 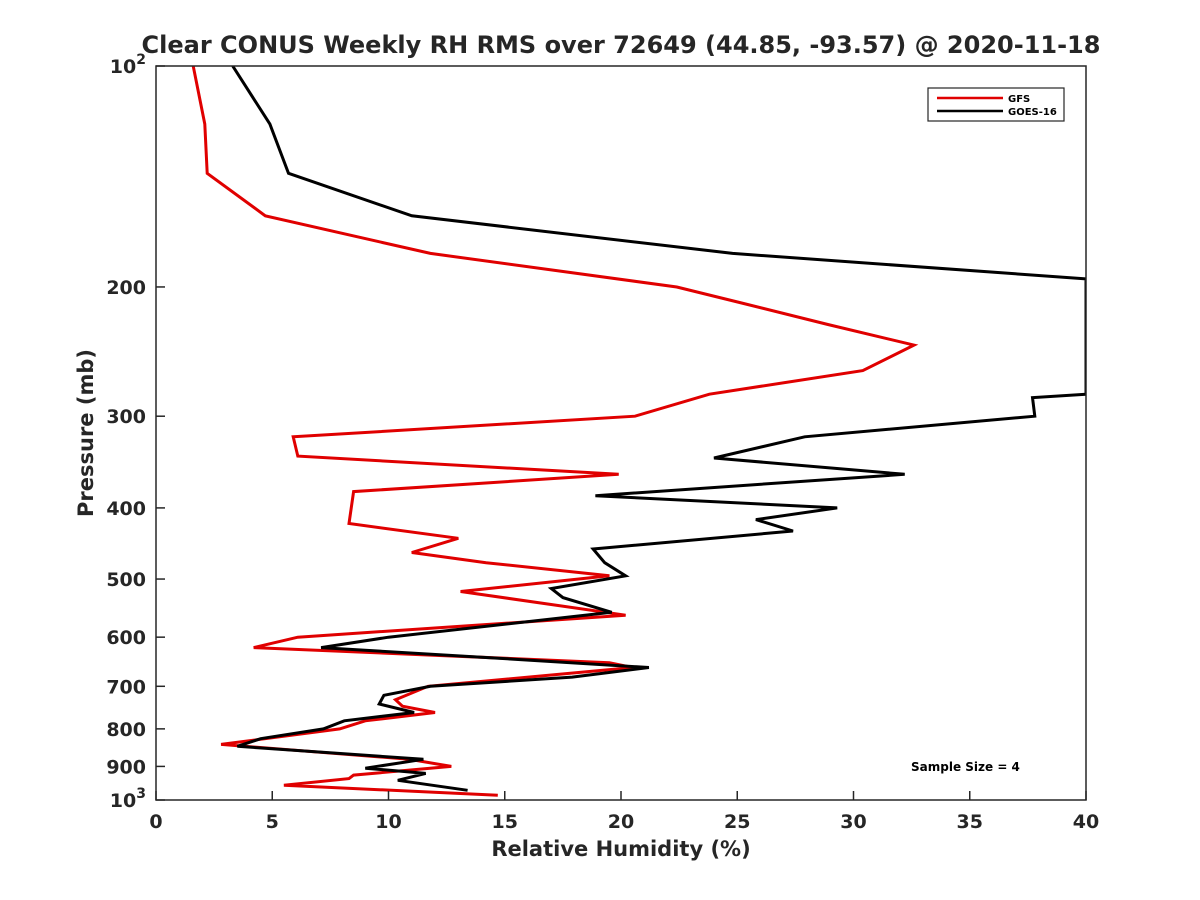 What do you see at coordinates (1032, 112) in the screenshot?
I see `legend-label-goes16: GOES-16` at bounding box center [1032, 112].